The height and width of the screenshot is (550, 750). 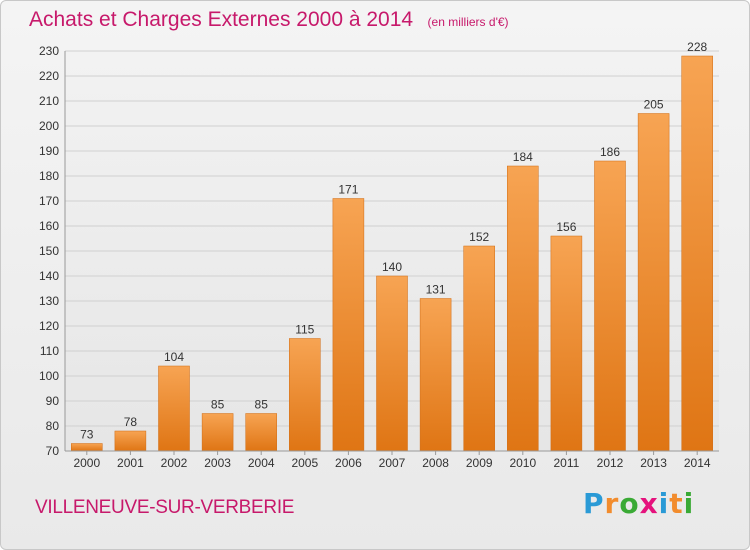 What do you see at coordinates (697, 253) in the screenshot?
I see `bar-2014` at bounding box center [697, 253].